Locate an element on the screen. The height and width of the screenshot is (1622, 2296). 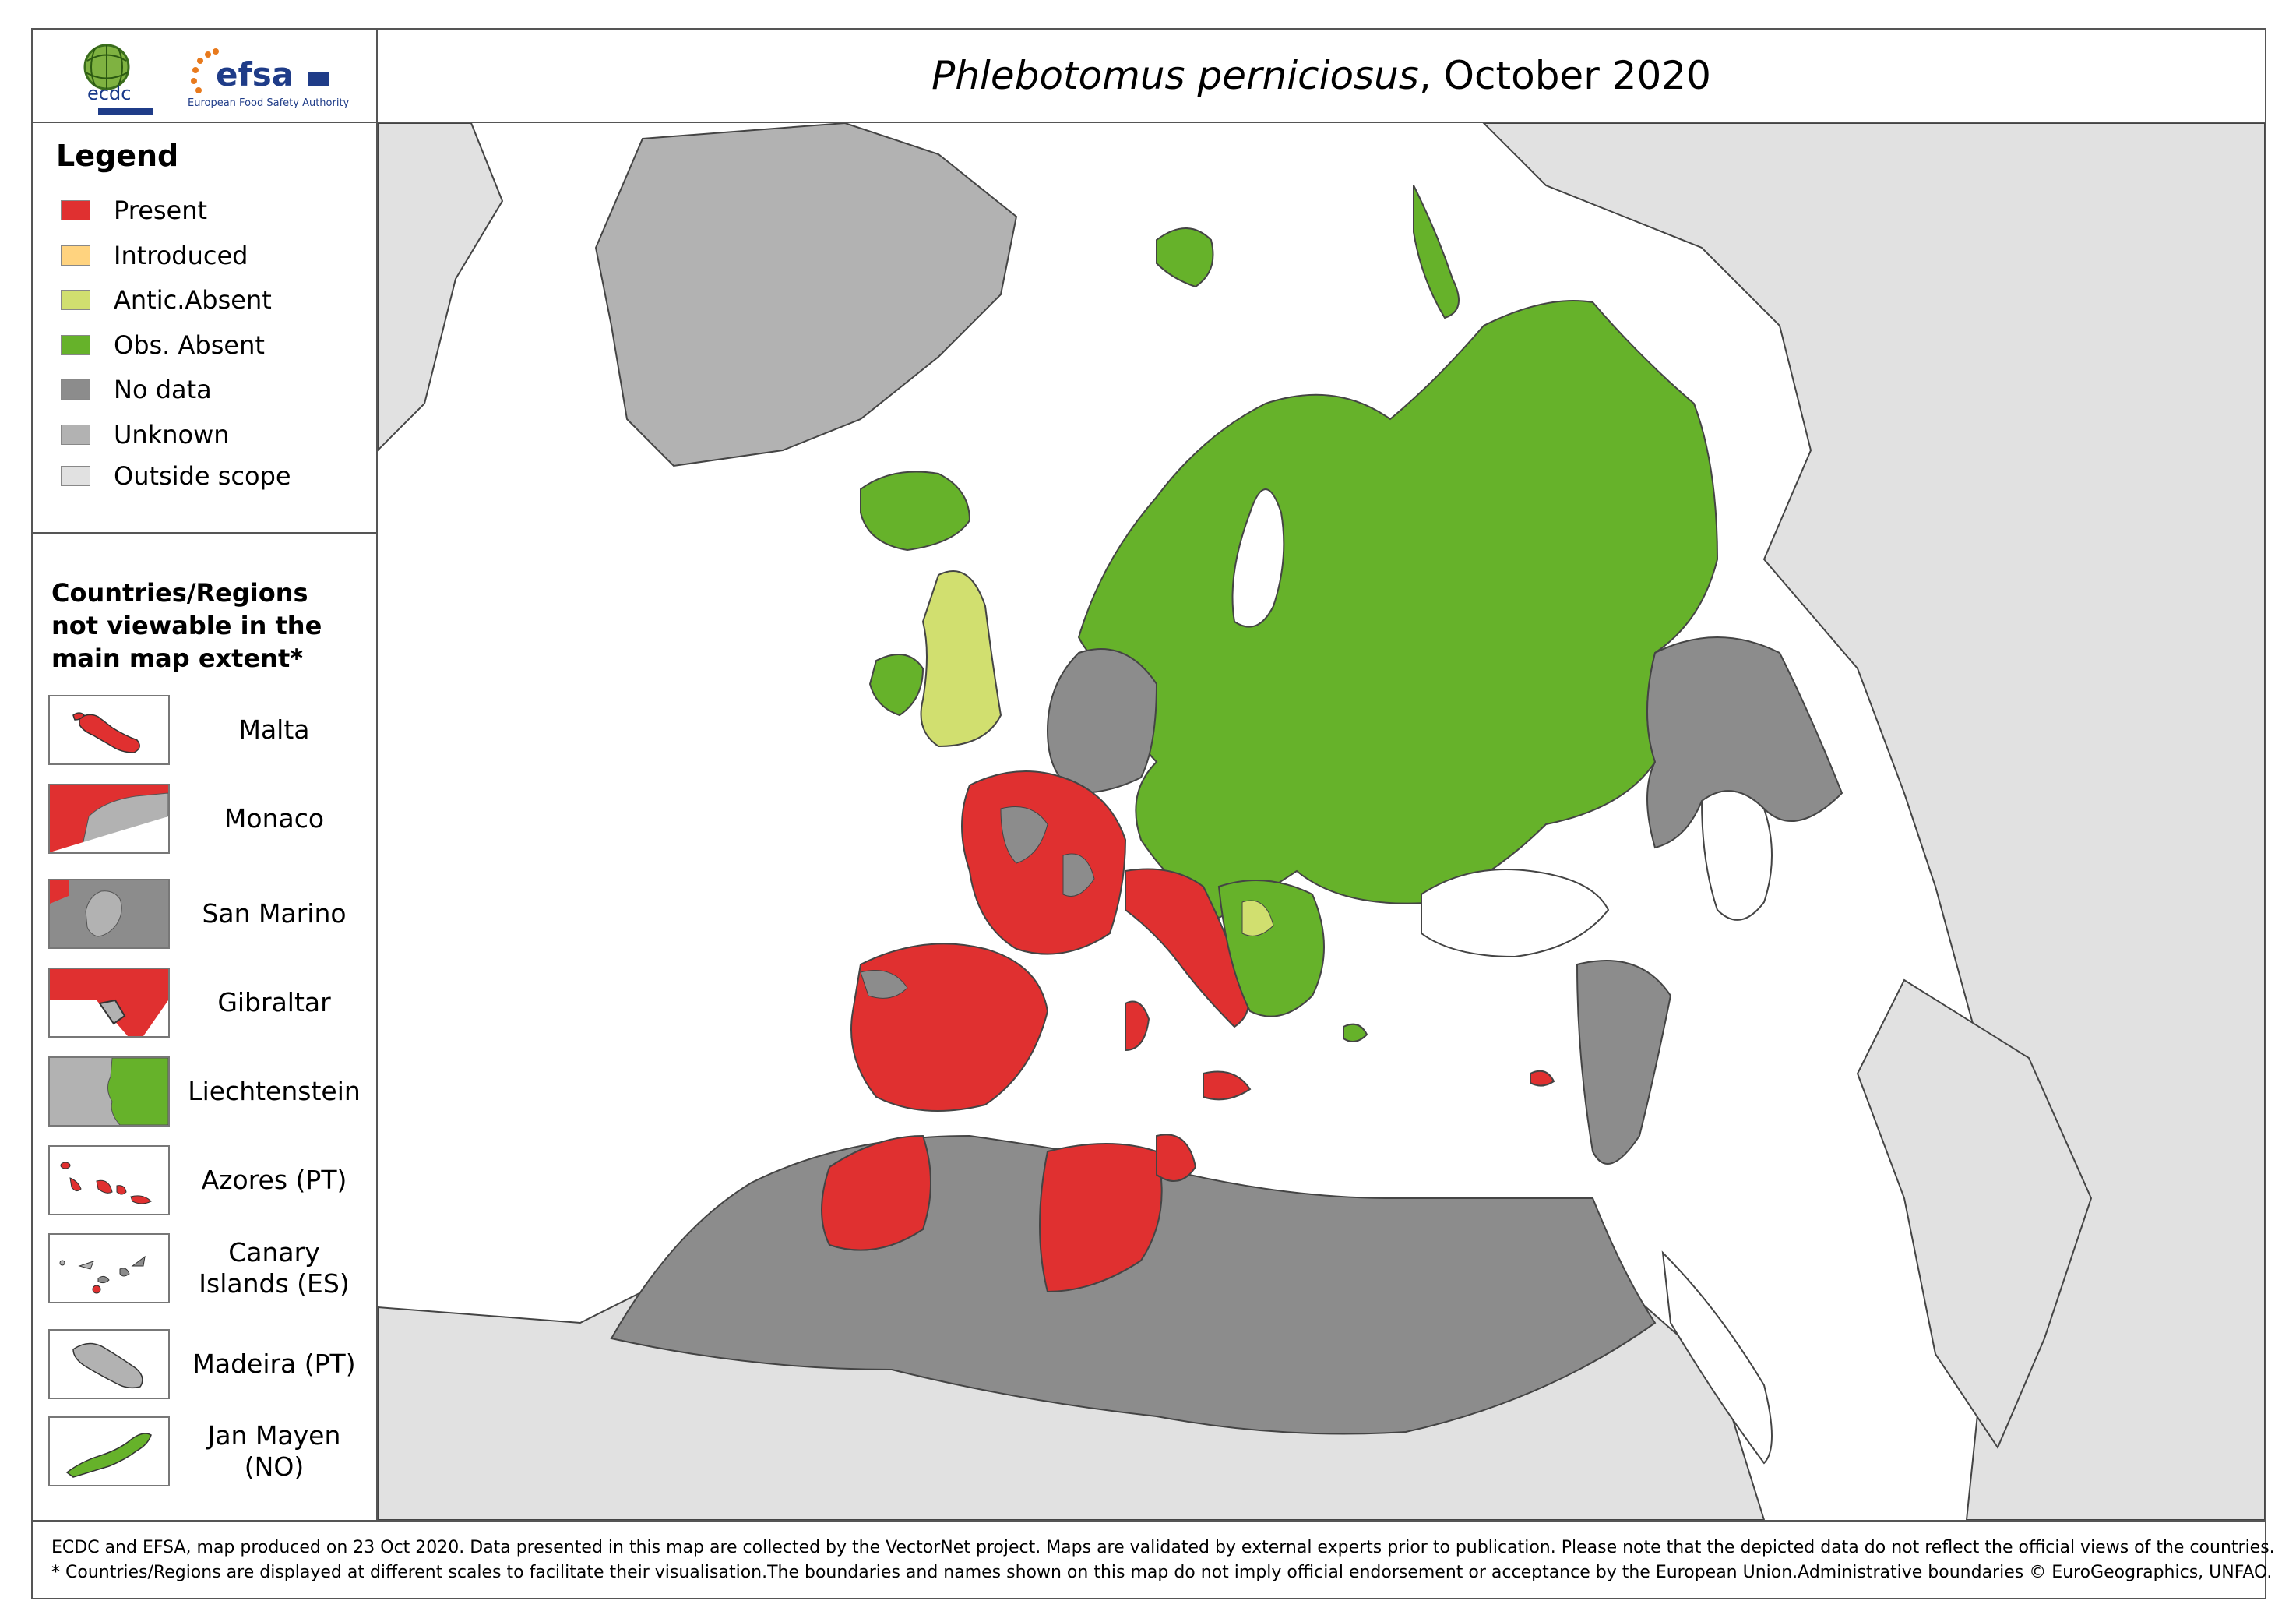
monaco-inset is located at coordinates (109, 819).